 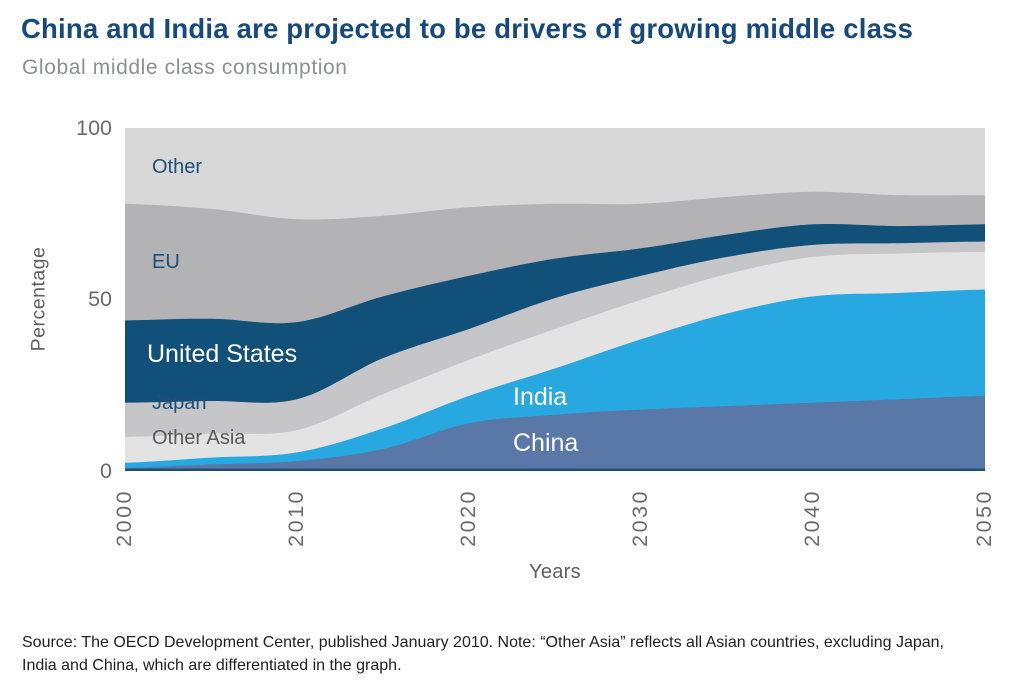 I want to click on y-tick-0: 0, so click(x=106, y=471).